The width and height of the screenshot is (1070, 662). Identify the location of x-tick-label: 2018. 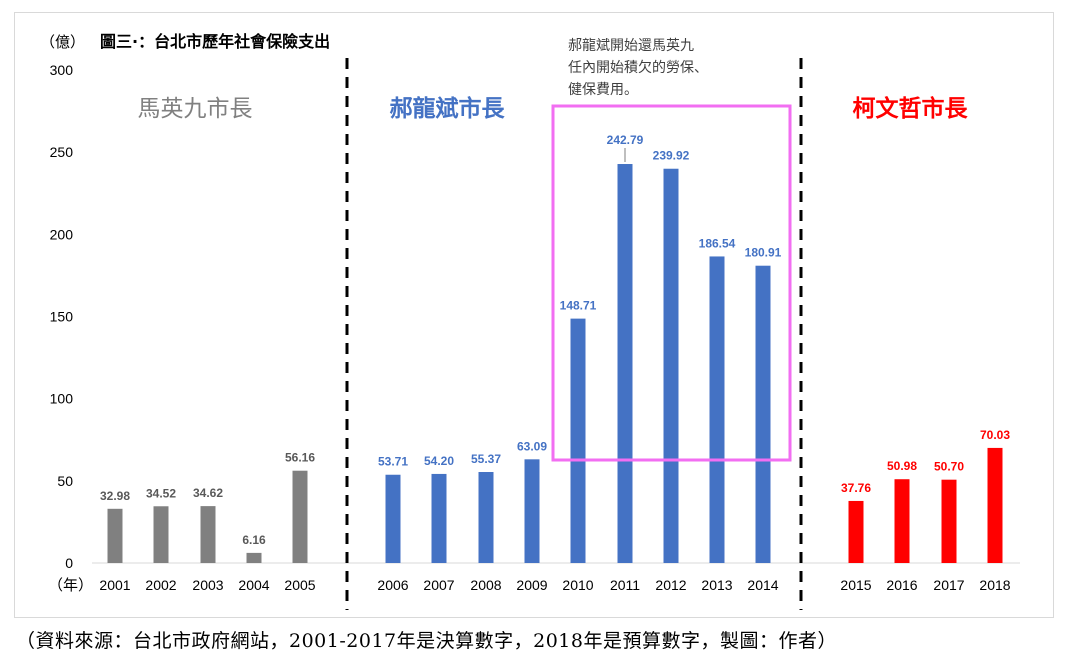
(994, 585).